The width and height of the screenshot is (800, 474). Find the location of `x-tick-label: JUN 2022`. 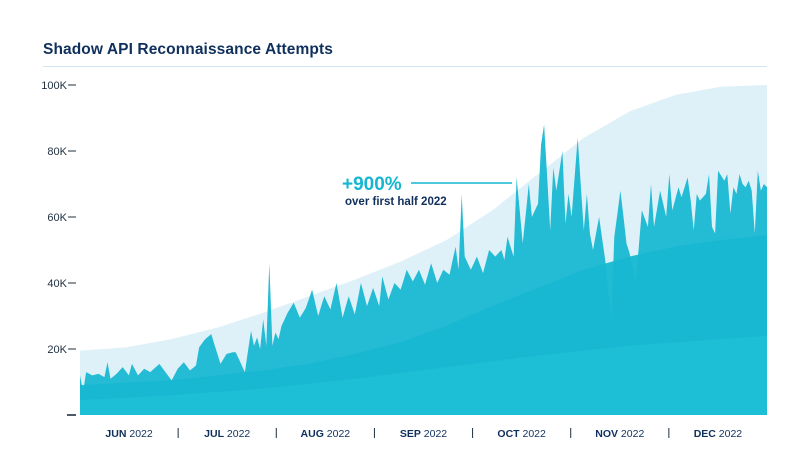

x-tick-label: JUN 2022 is located at coordinates (128, 434).